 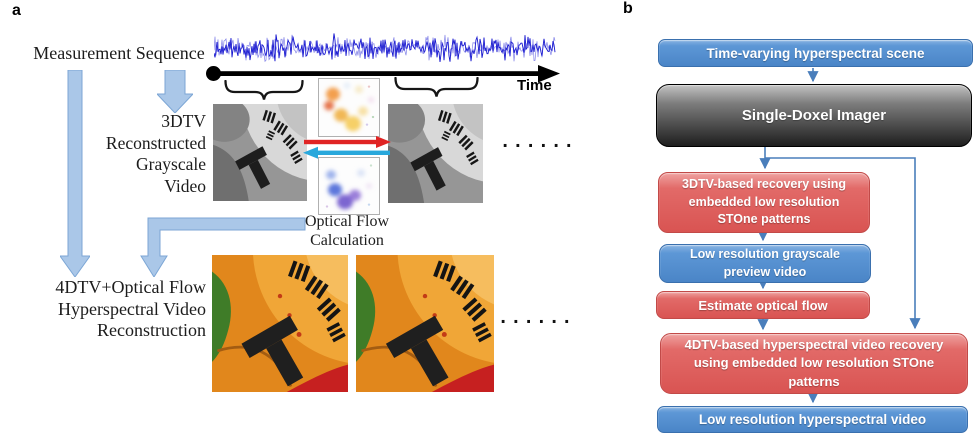 I want to click on panel-b-label: b, so click(x=628, y=8).